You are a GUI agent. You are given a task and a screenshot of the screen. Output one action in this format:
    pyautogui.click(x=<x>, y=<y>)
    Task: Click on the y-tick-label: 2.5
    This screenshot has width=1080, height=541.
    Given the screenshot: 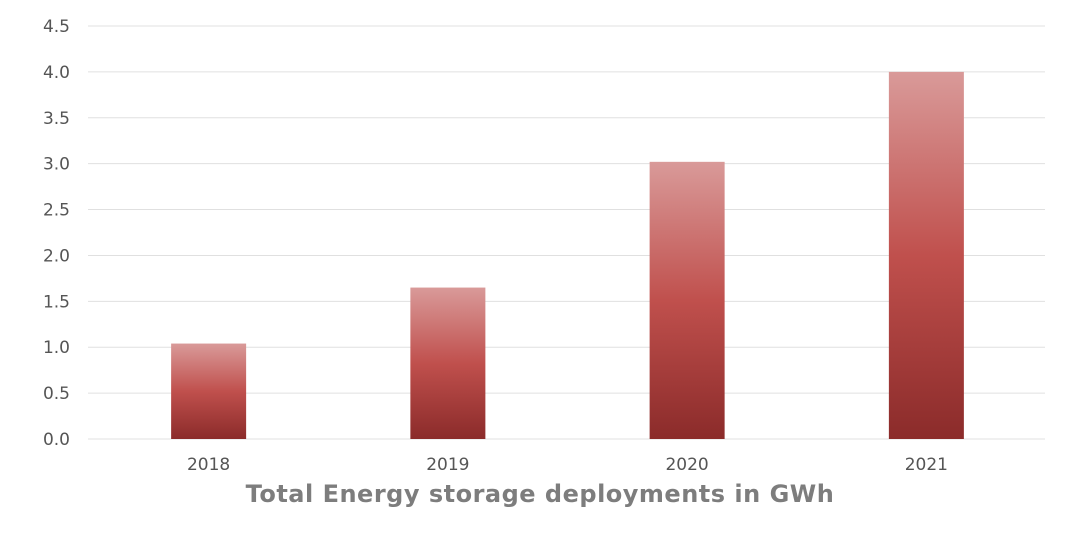 What is the action you would take?
    pyautogui.click(x=56, y=211)
    